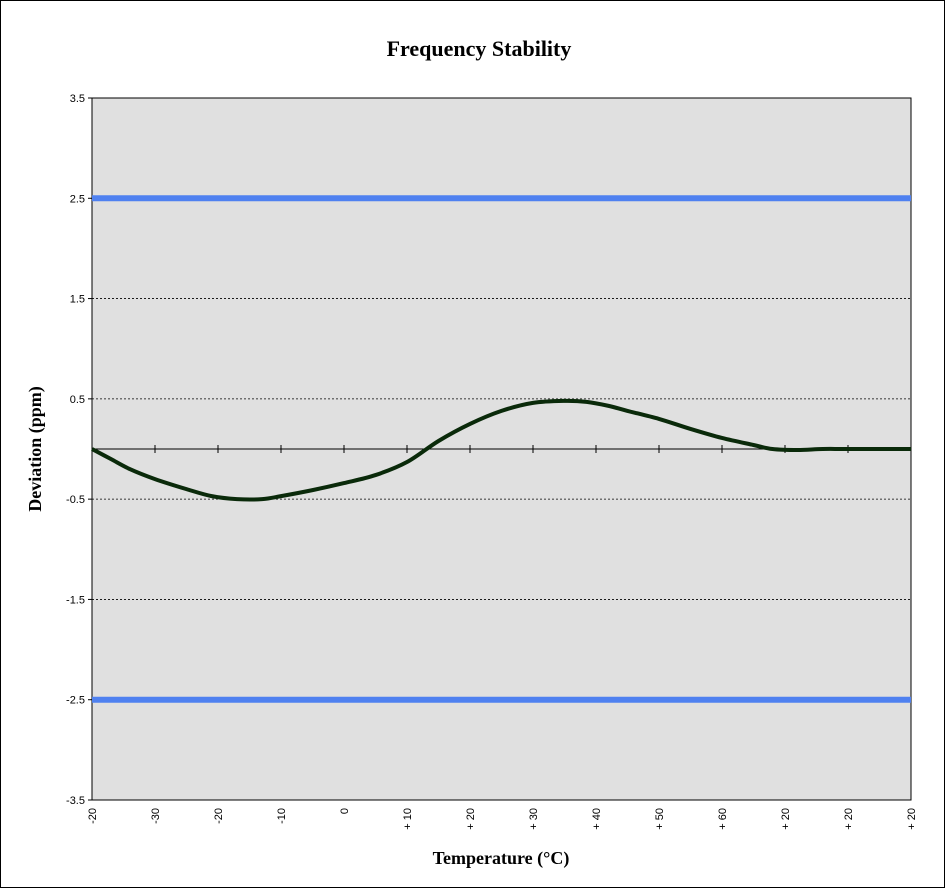 The height and width of the screenshot is (889, 945). What do you see at coordinates (75, 701) in the screenshot?
I see `y-tick-label: -2.5` at bounding box center [75, 701].